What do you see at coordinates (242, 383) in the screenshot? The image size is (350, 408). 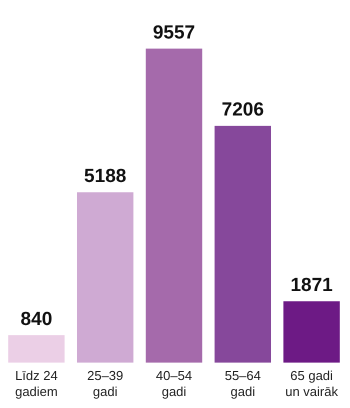 I see `x-tick-label: 55–64 gadi` at bounding box center [242, 383].